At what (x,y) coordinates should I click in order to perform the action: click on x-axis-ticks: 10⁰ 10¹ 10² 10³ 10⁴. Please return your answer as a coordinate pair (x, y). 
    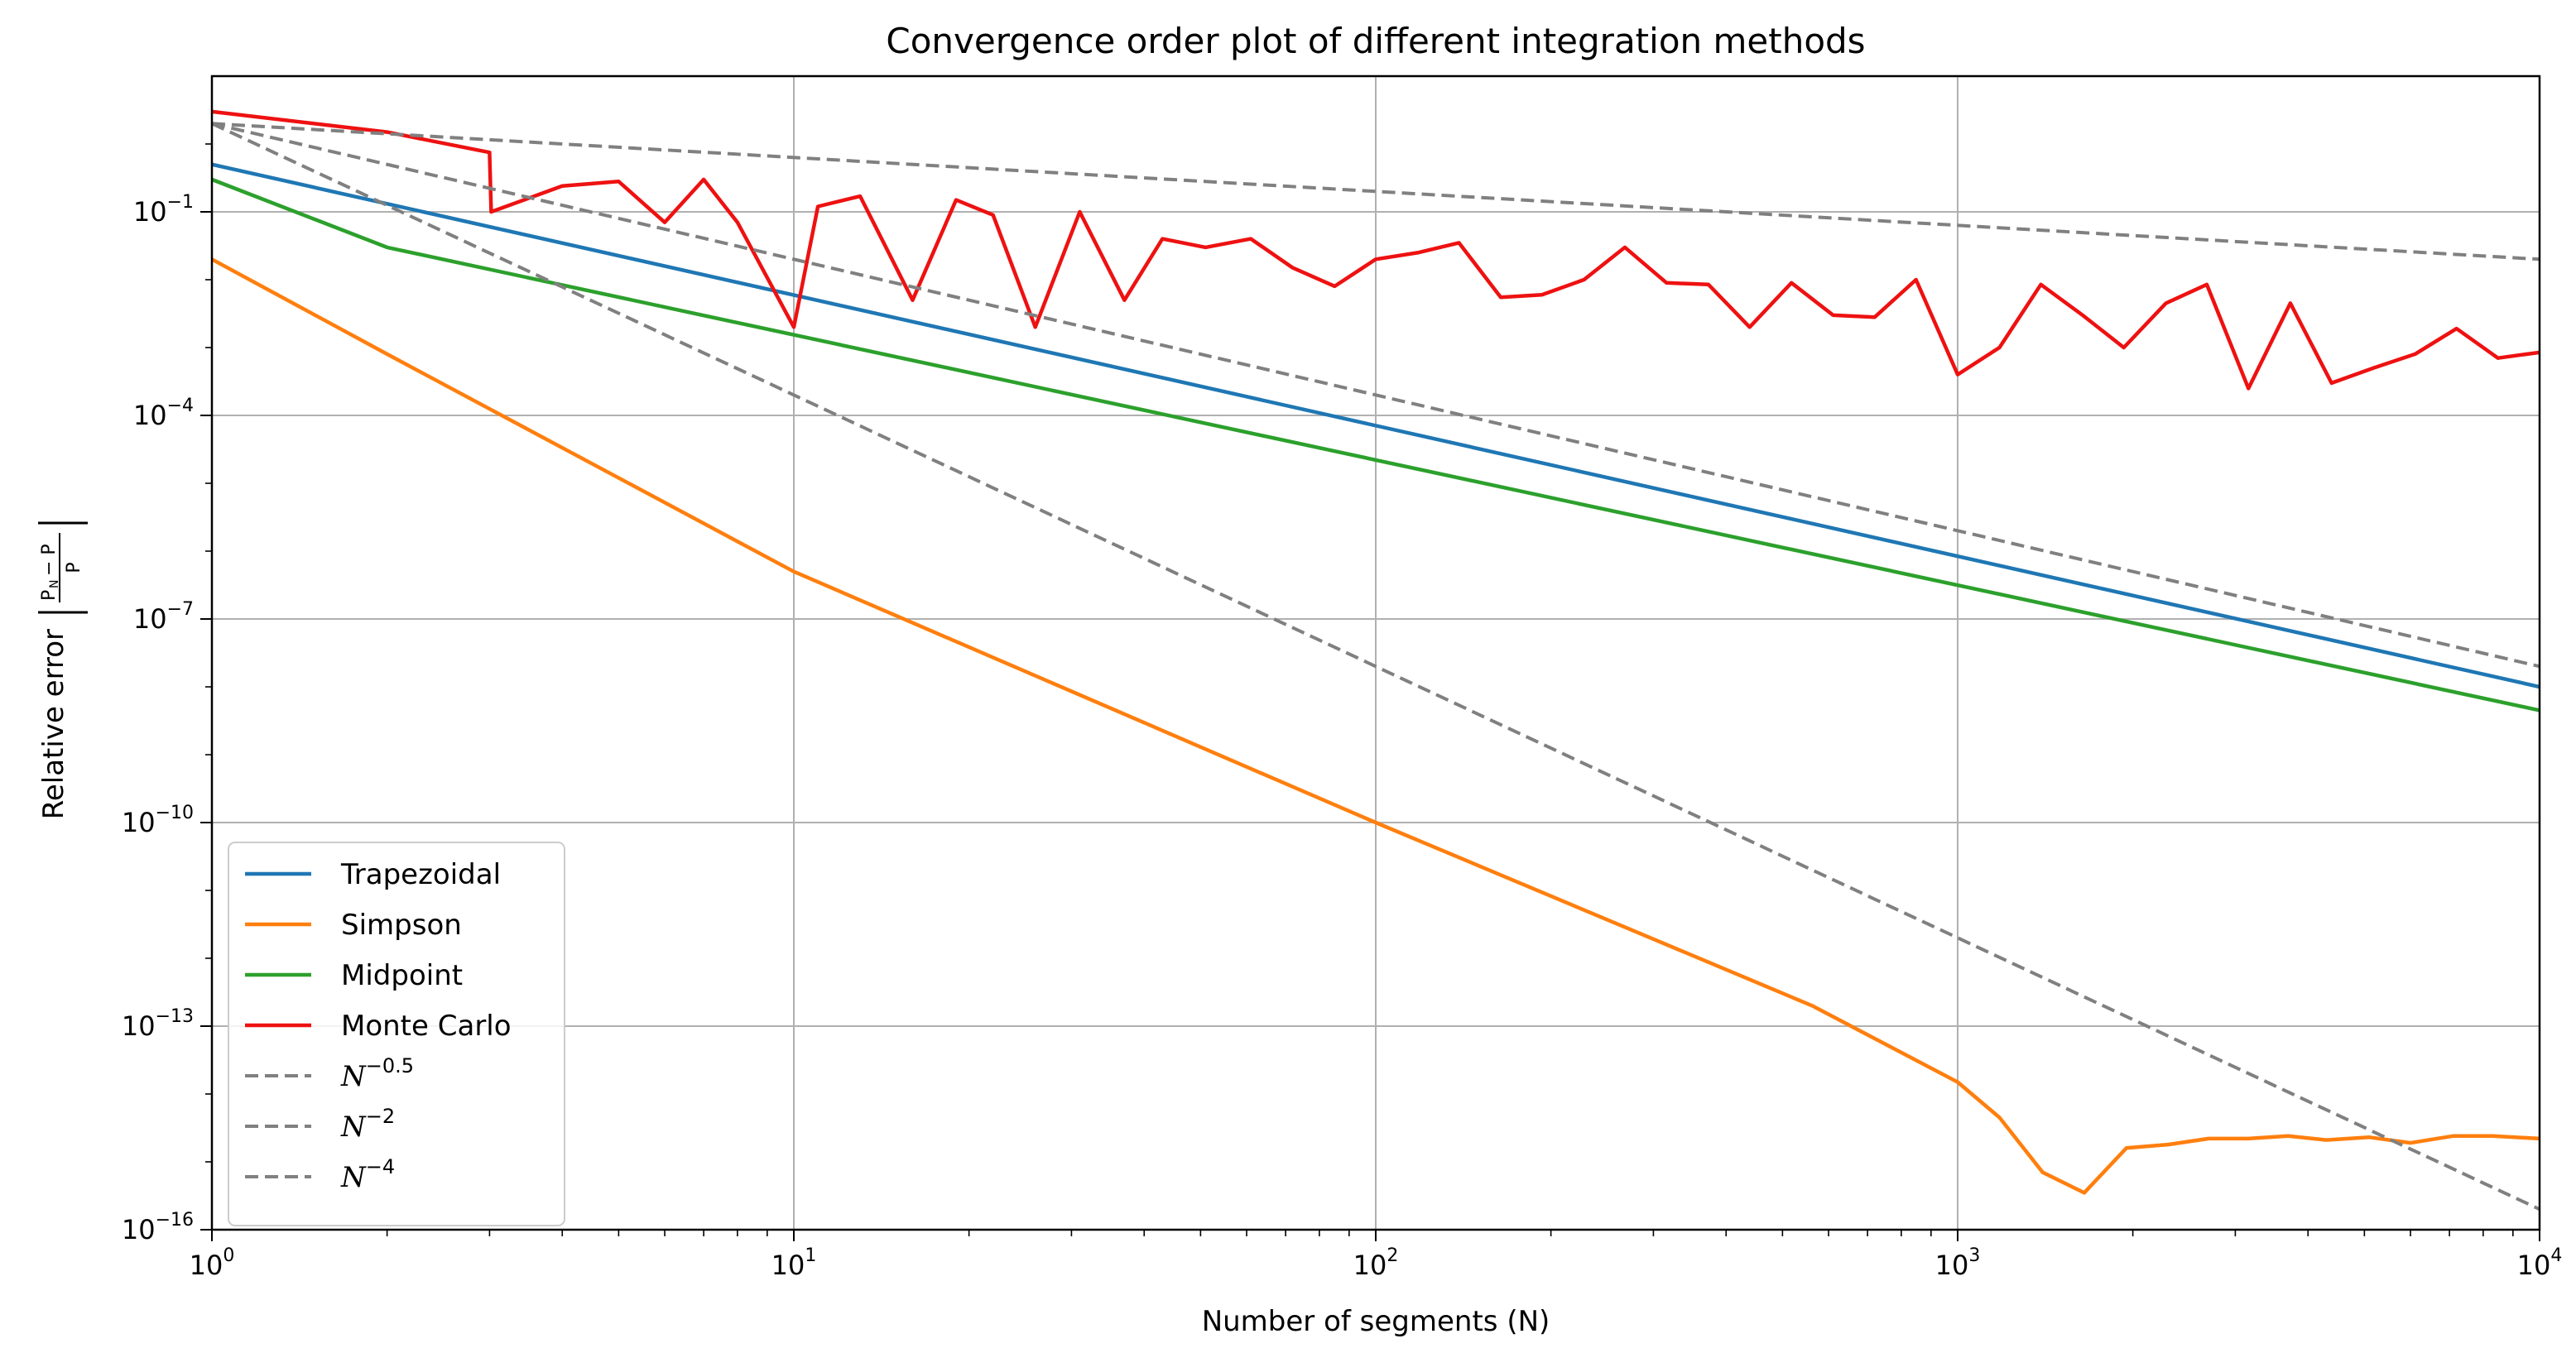
    Looking at the image, I should click on (1376, 1255).